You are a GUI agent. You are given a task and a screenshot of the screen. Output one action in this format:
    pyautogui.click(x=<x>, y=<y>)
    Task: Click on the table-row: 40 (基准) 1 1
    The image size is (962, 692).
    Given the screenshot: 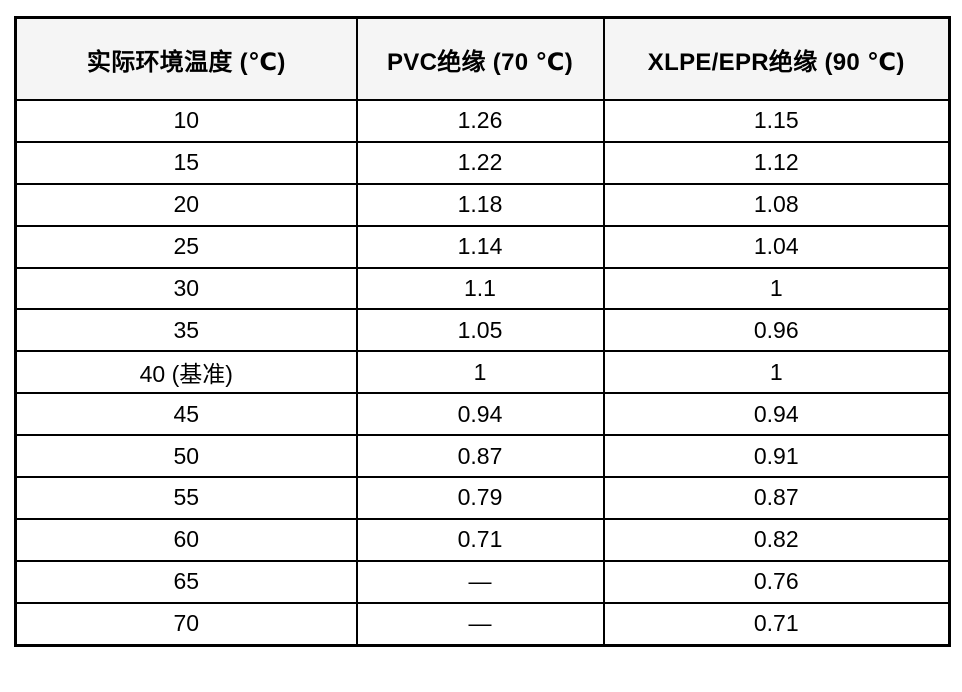 What is the action you would take?
    pyautogui.click(x=482, y=372)
    